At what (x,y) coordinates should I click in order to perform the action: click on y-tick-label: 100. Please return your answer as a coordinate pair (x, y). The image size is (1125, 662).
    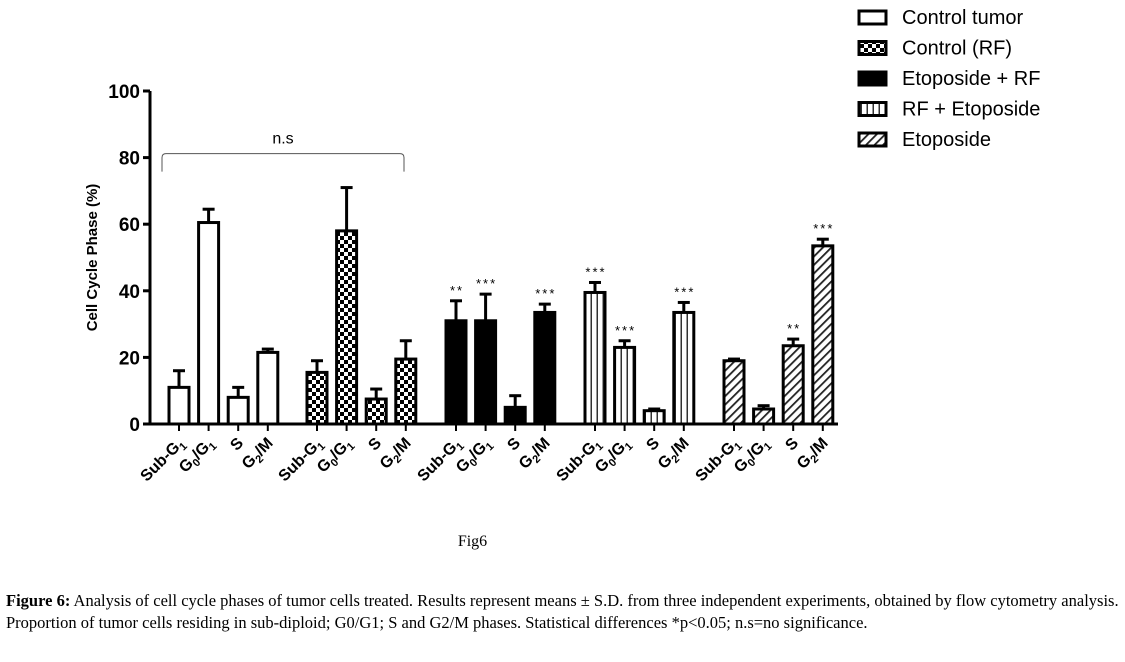
    Looking at the image, I should click on (124, 92).